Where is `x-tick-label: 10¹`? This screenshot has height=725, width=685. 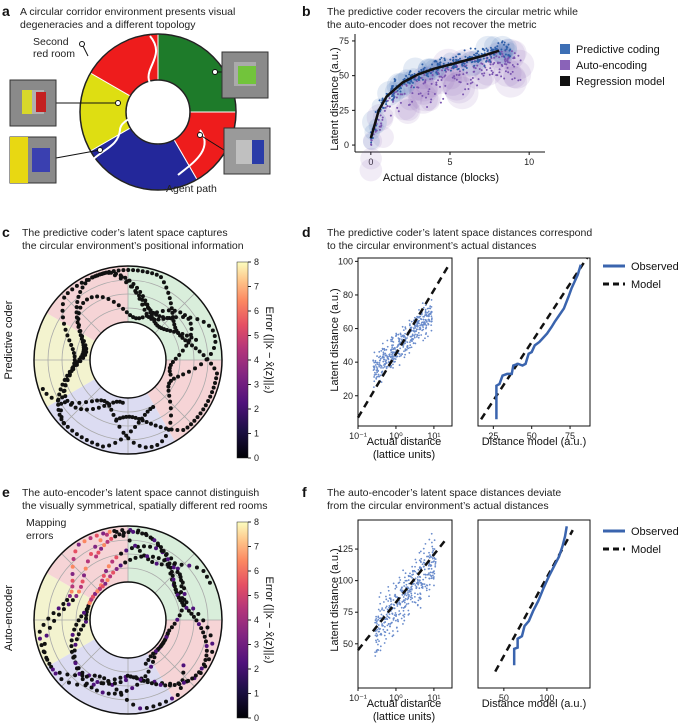 x-tick-label: 10¹ is located at coordinates (433, 698).